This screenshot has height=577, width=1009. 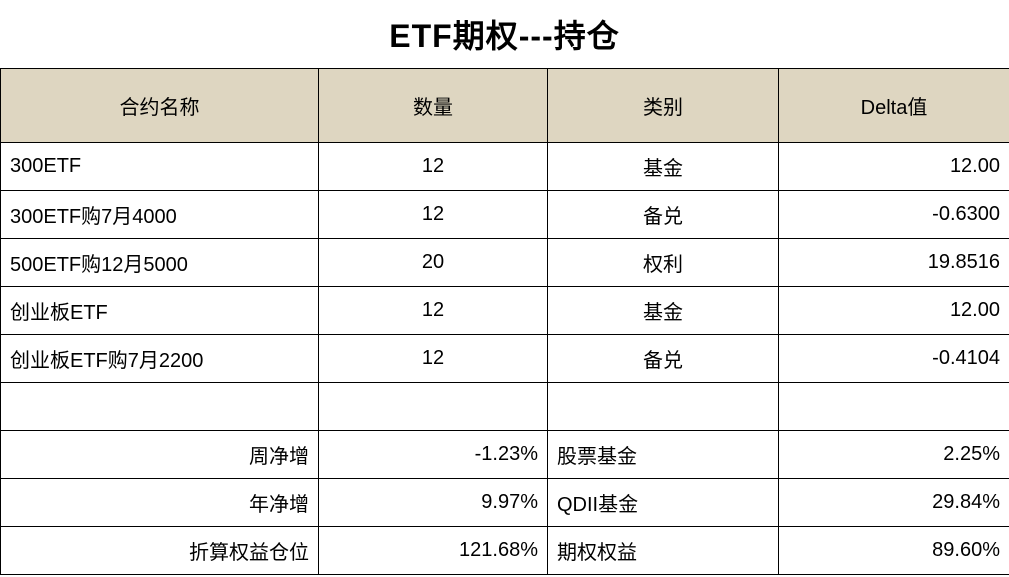 What do you see at coordinates (159, 550) in the screenshot?
I see `summary-label: 折算权益仓位` at bounding box center [159, 550].